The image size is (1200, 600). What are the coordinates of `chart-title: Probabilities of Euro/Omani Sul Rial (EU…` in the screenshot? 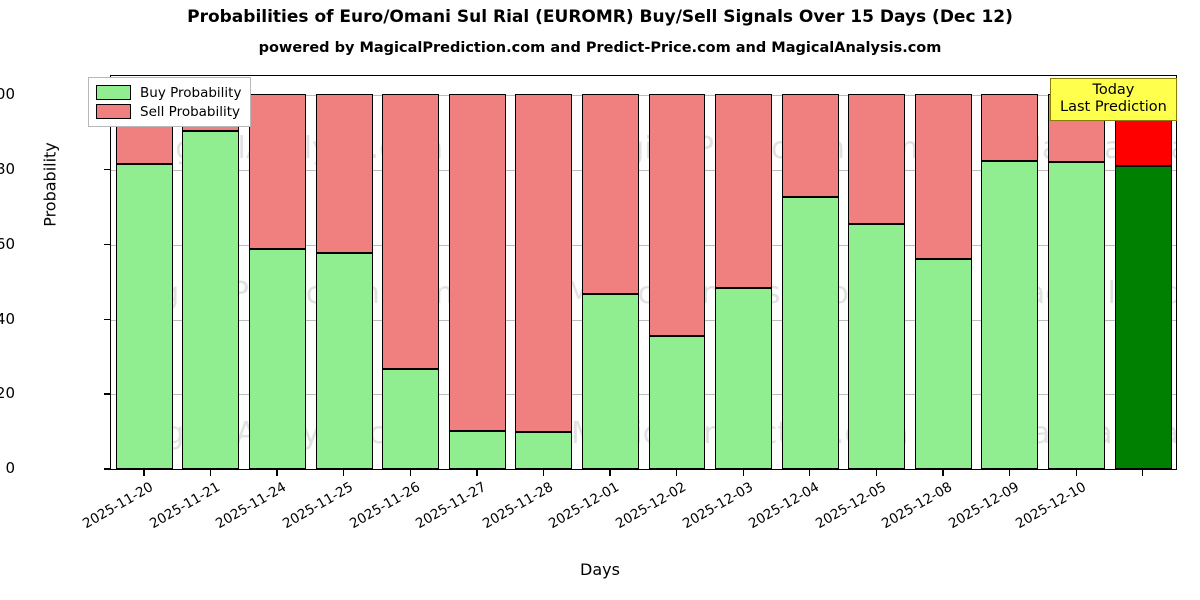 It's located at (600, 17).